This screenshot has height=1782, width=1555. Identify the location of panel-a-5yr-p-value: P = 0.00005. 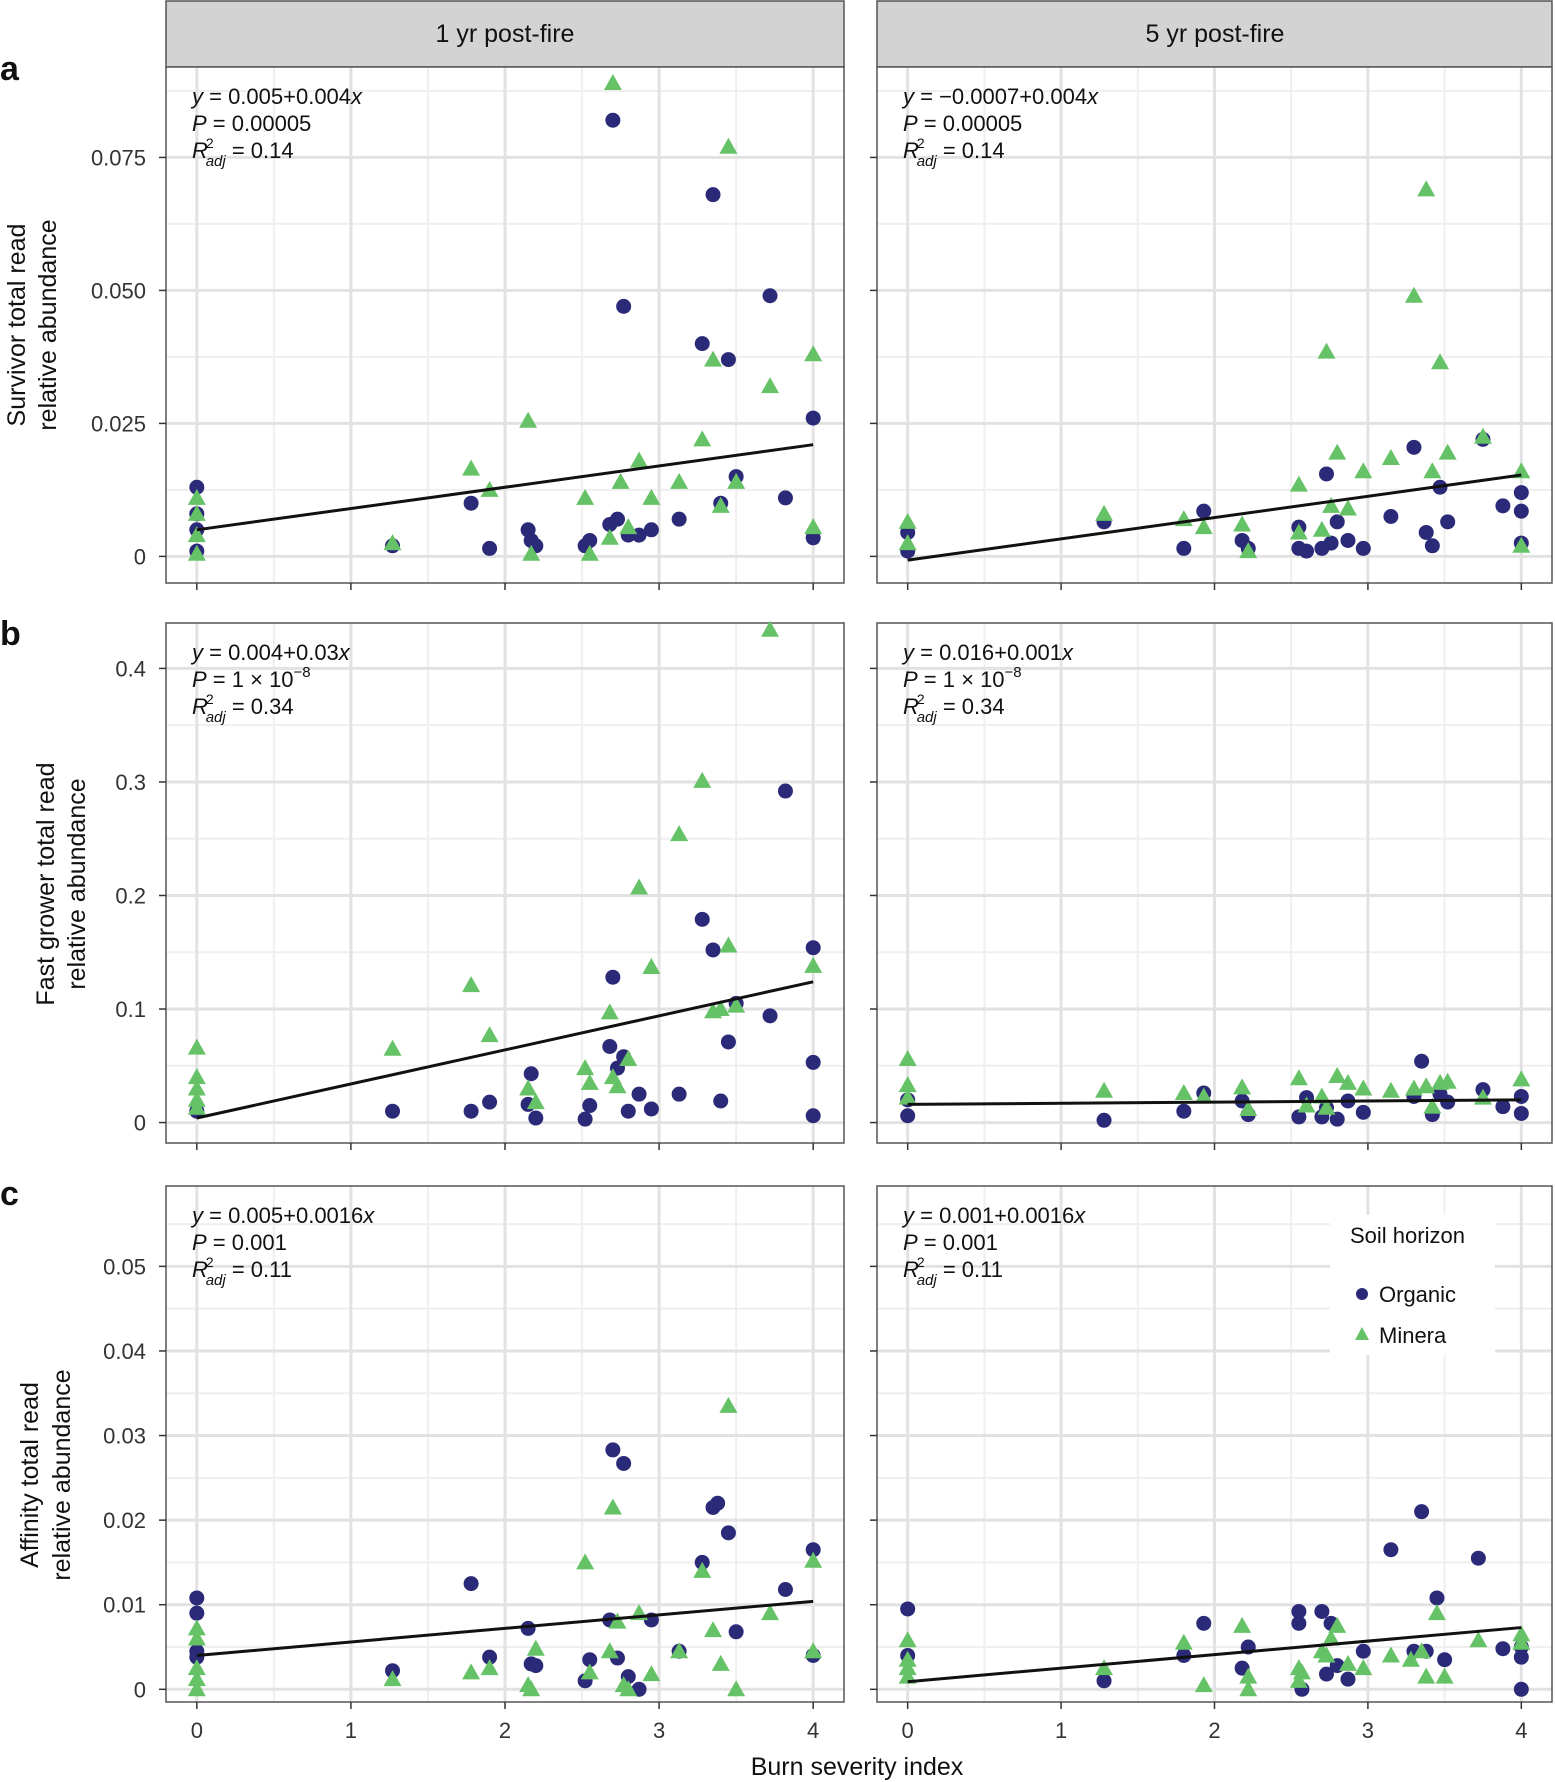
(962, 123).